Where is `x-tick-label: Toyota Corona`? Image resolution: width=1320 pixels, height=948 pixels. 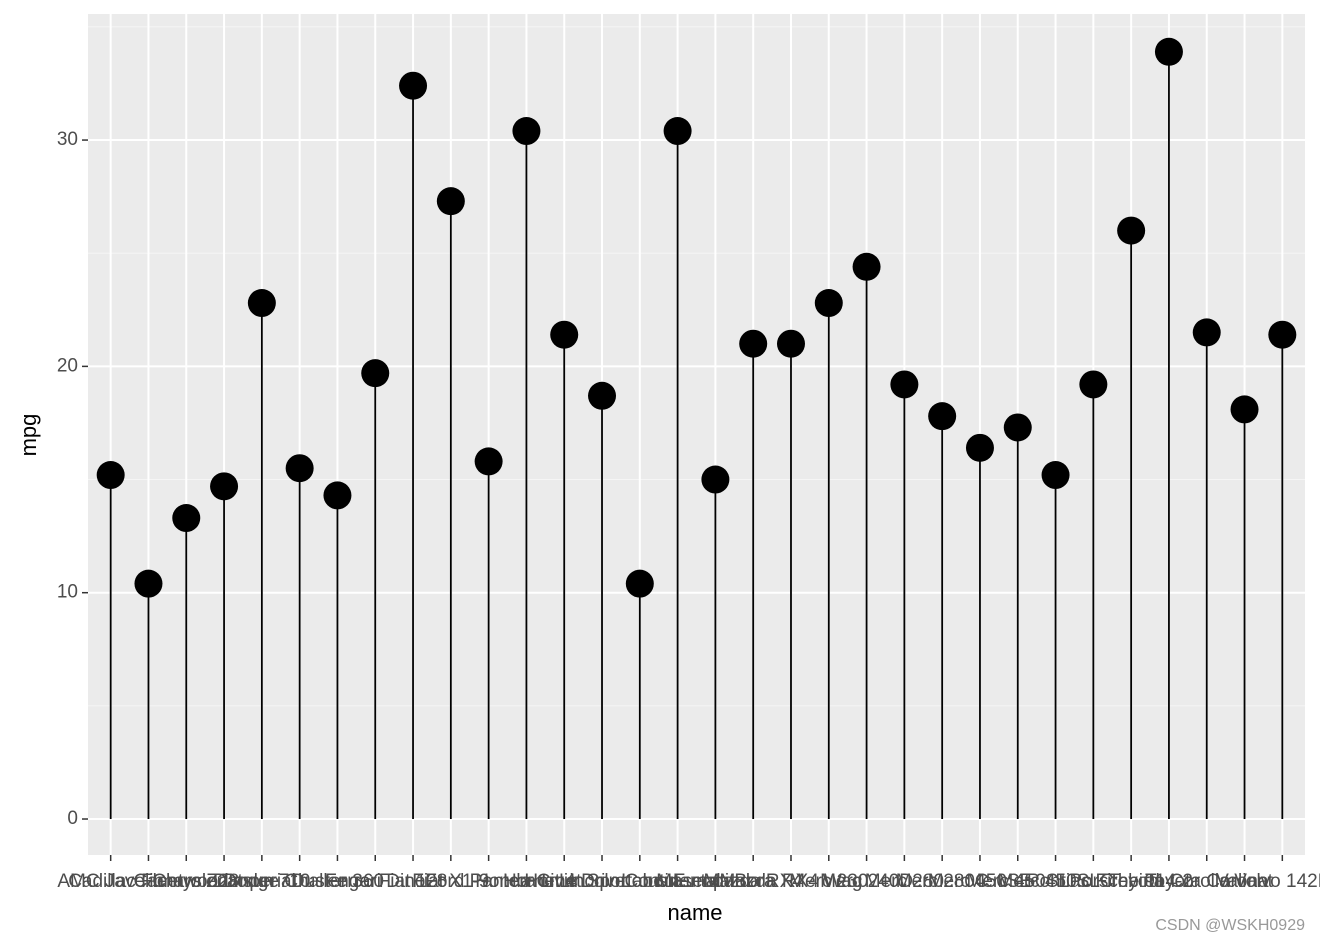 x-tick-label: Toyota Corona is located at coordinates (1207, 881).